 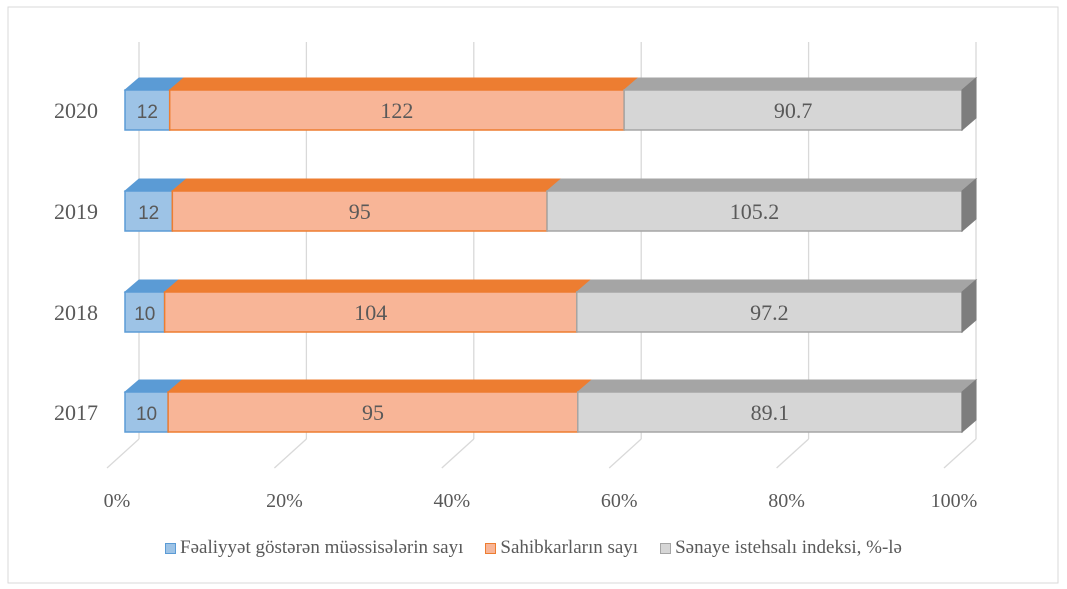 What do you see at coordinates (569, 547) in the screenshot?
I see `legend-label-sahibkarlar: Sahibkarların sayı` at bounding box center [569, 547].